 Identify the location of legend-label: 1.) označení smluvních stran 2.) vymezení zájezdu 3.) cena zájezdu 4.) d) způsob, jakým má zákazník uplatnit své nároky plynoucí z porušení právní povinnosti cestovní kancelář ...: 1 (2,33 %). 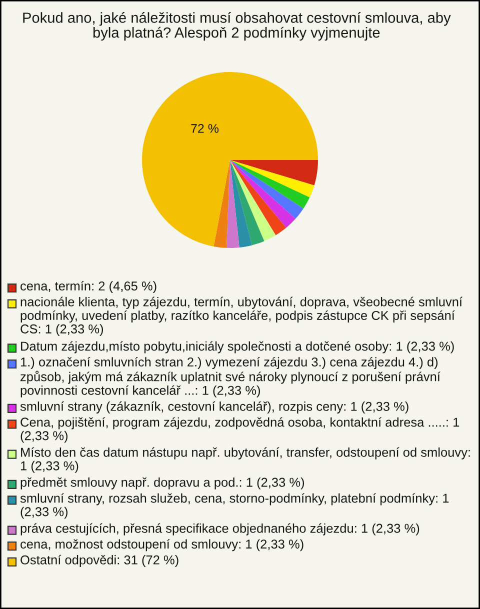
(230, 377).